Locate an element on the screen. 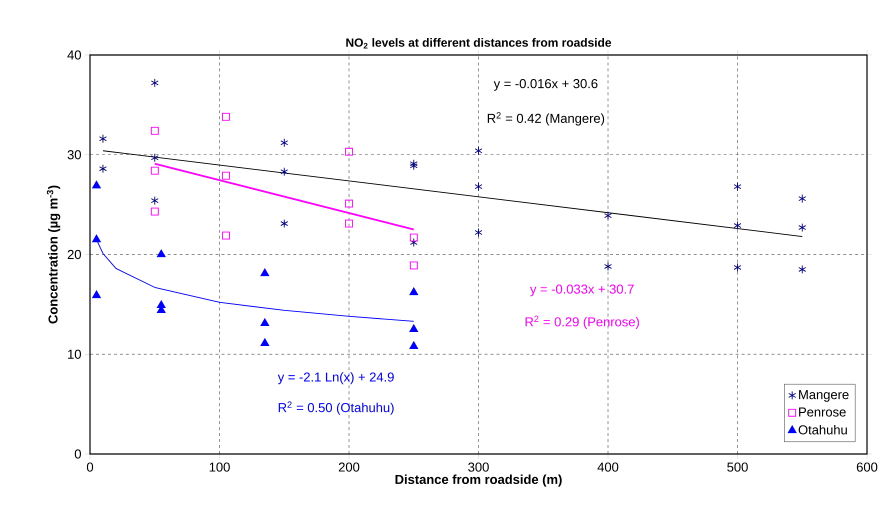  x-axis-title: Distance from roadside (m) is located at coordinates (479, 480).